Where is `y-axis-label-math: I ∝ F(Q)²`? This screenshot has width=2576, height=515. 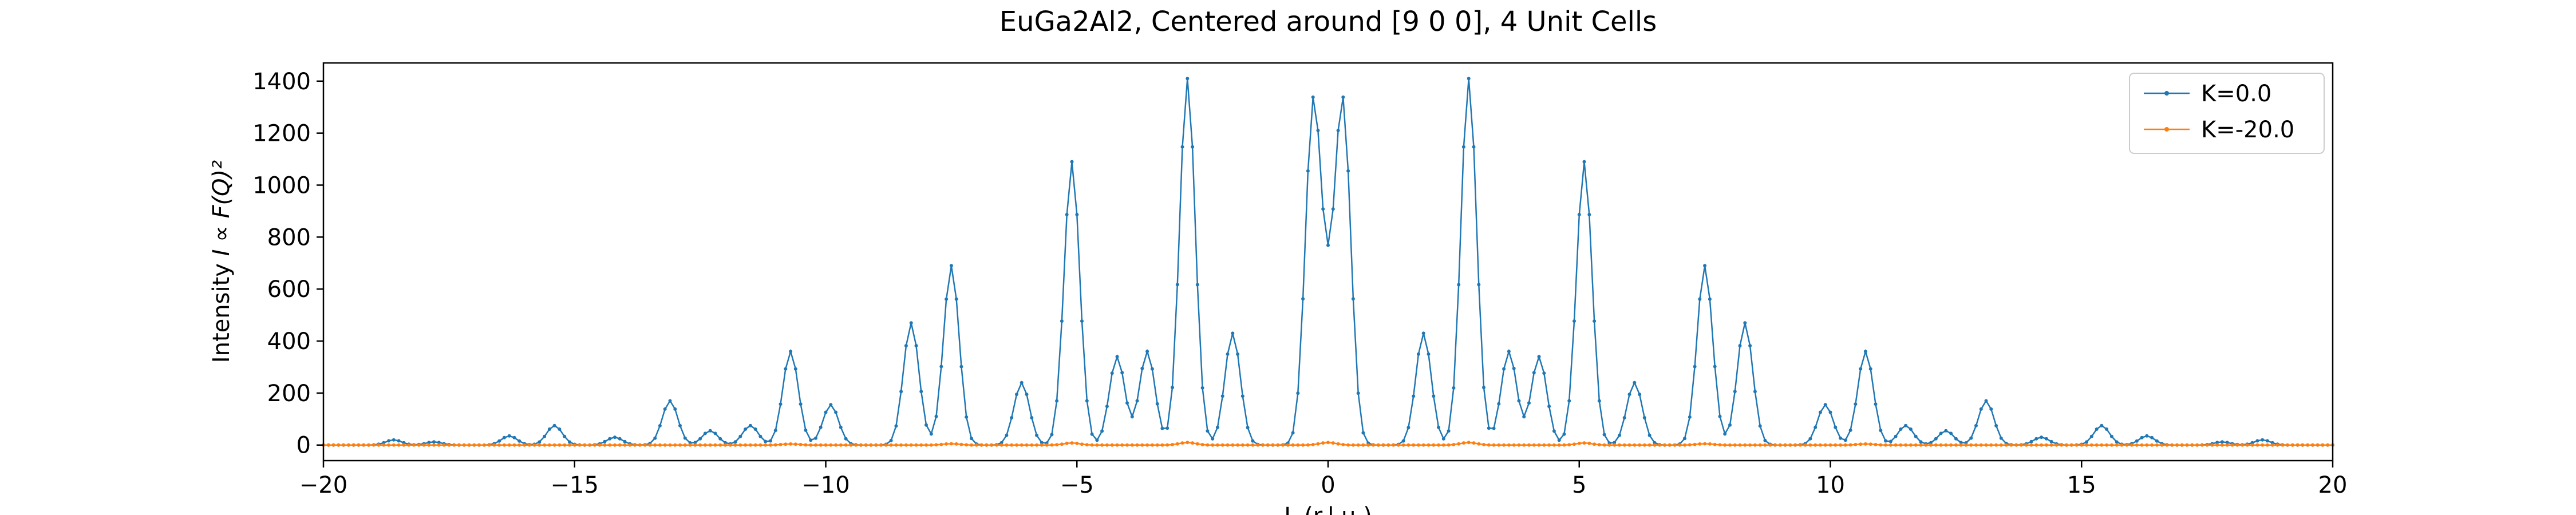 y-axis-label-math: I ∝ F(Q)² is located at coordinates (221, 208).